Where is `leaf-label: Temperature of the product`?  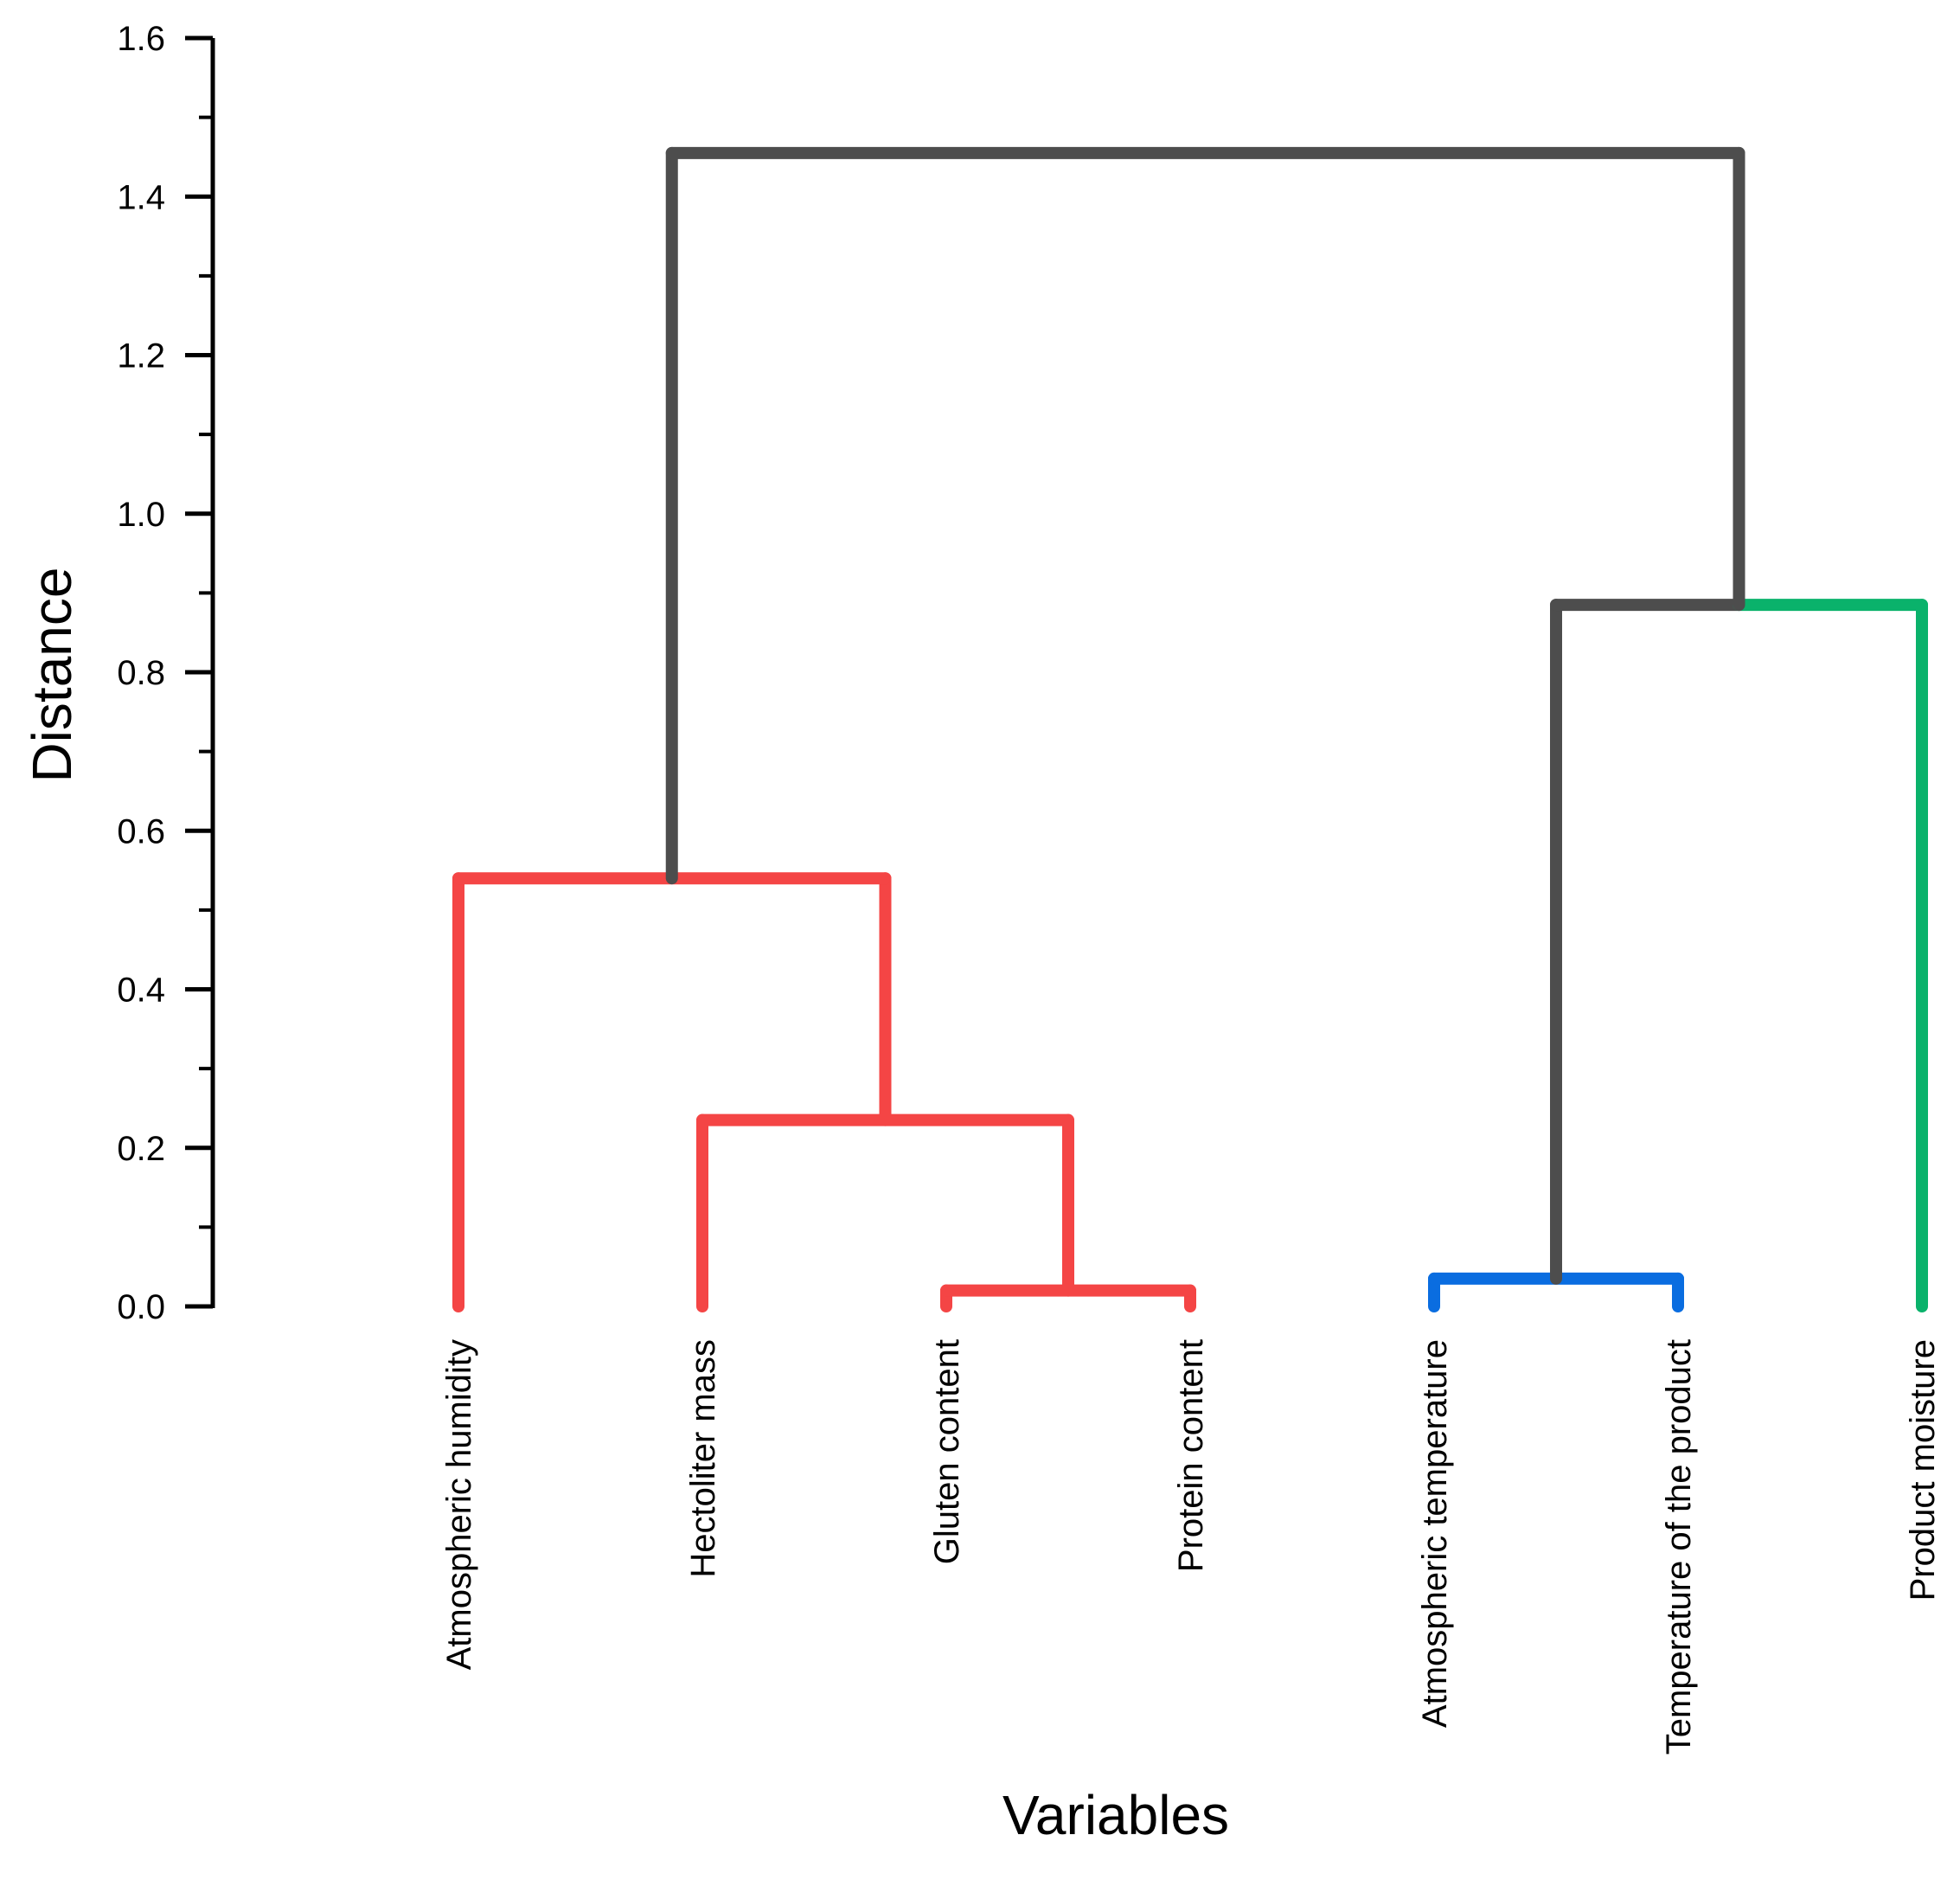 leaf-label: Temperature of the product is located at coordinates (1679, 1547).